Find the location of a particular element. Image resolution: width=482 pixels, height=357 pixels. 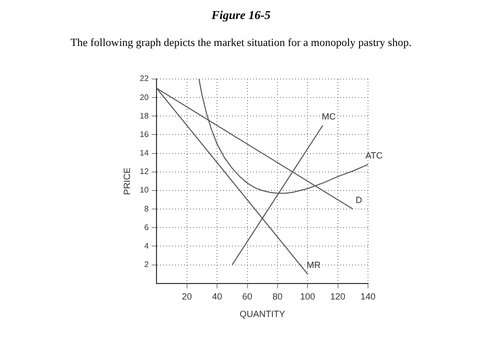

y-tick-label: 22 is located at coordinates (145, 79).